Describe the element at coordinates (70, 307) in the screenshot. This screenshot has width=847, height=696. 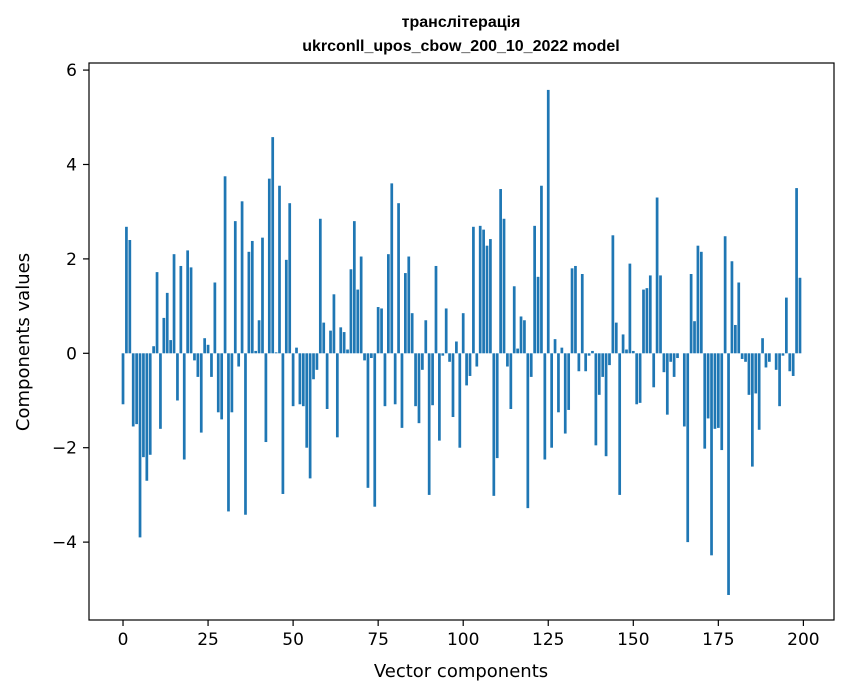
I see `y-axis-ticks: −4 −2 0 2 4 6` at that location.